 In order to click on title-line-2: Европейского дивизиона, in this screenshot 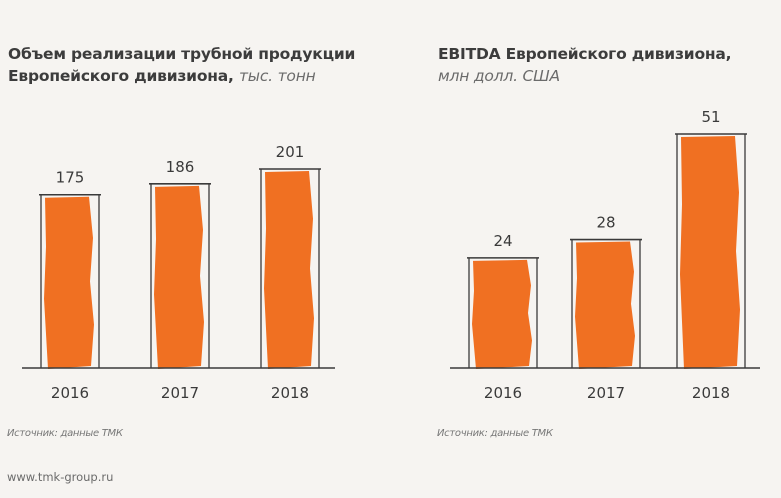, I will do `click(121, 76)`.